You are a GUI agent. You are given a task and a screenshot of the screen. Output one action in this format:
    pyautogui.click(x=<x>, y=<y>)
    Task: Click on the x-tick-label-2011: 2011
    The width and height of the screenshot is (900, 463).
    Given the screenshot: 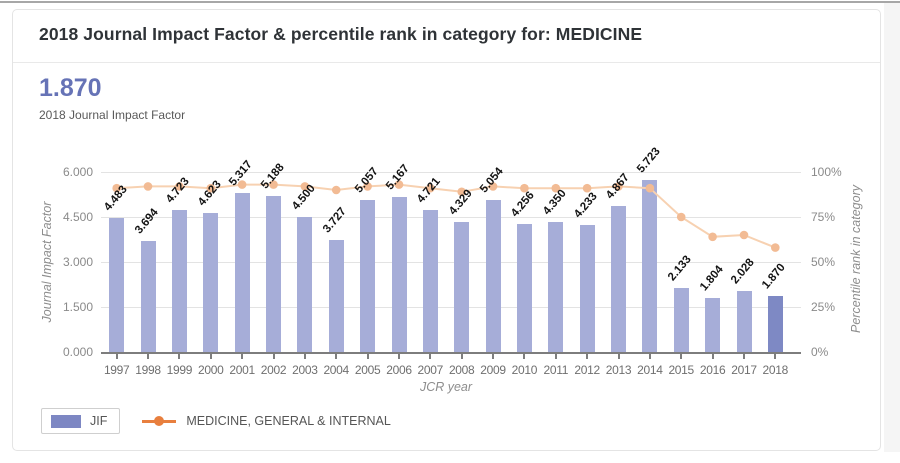 What is the action you would take?
    pyautogui.click(x=556, y=370)
    